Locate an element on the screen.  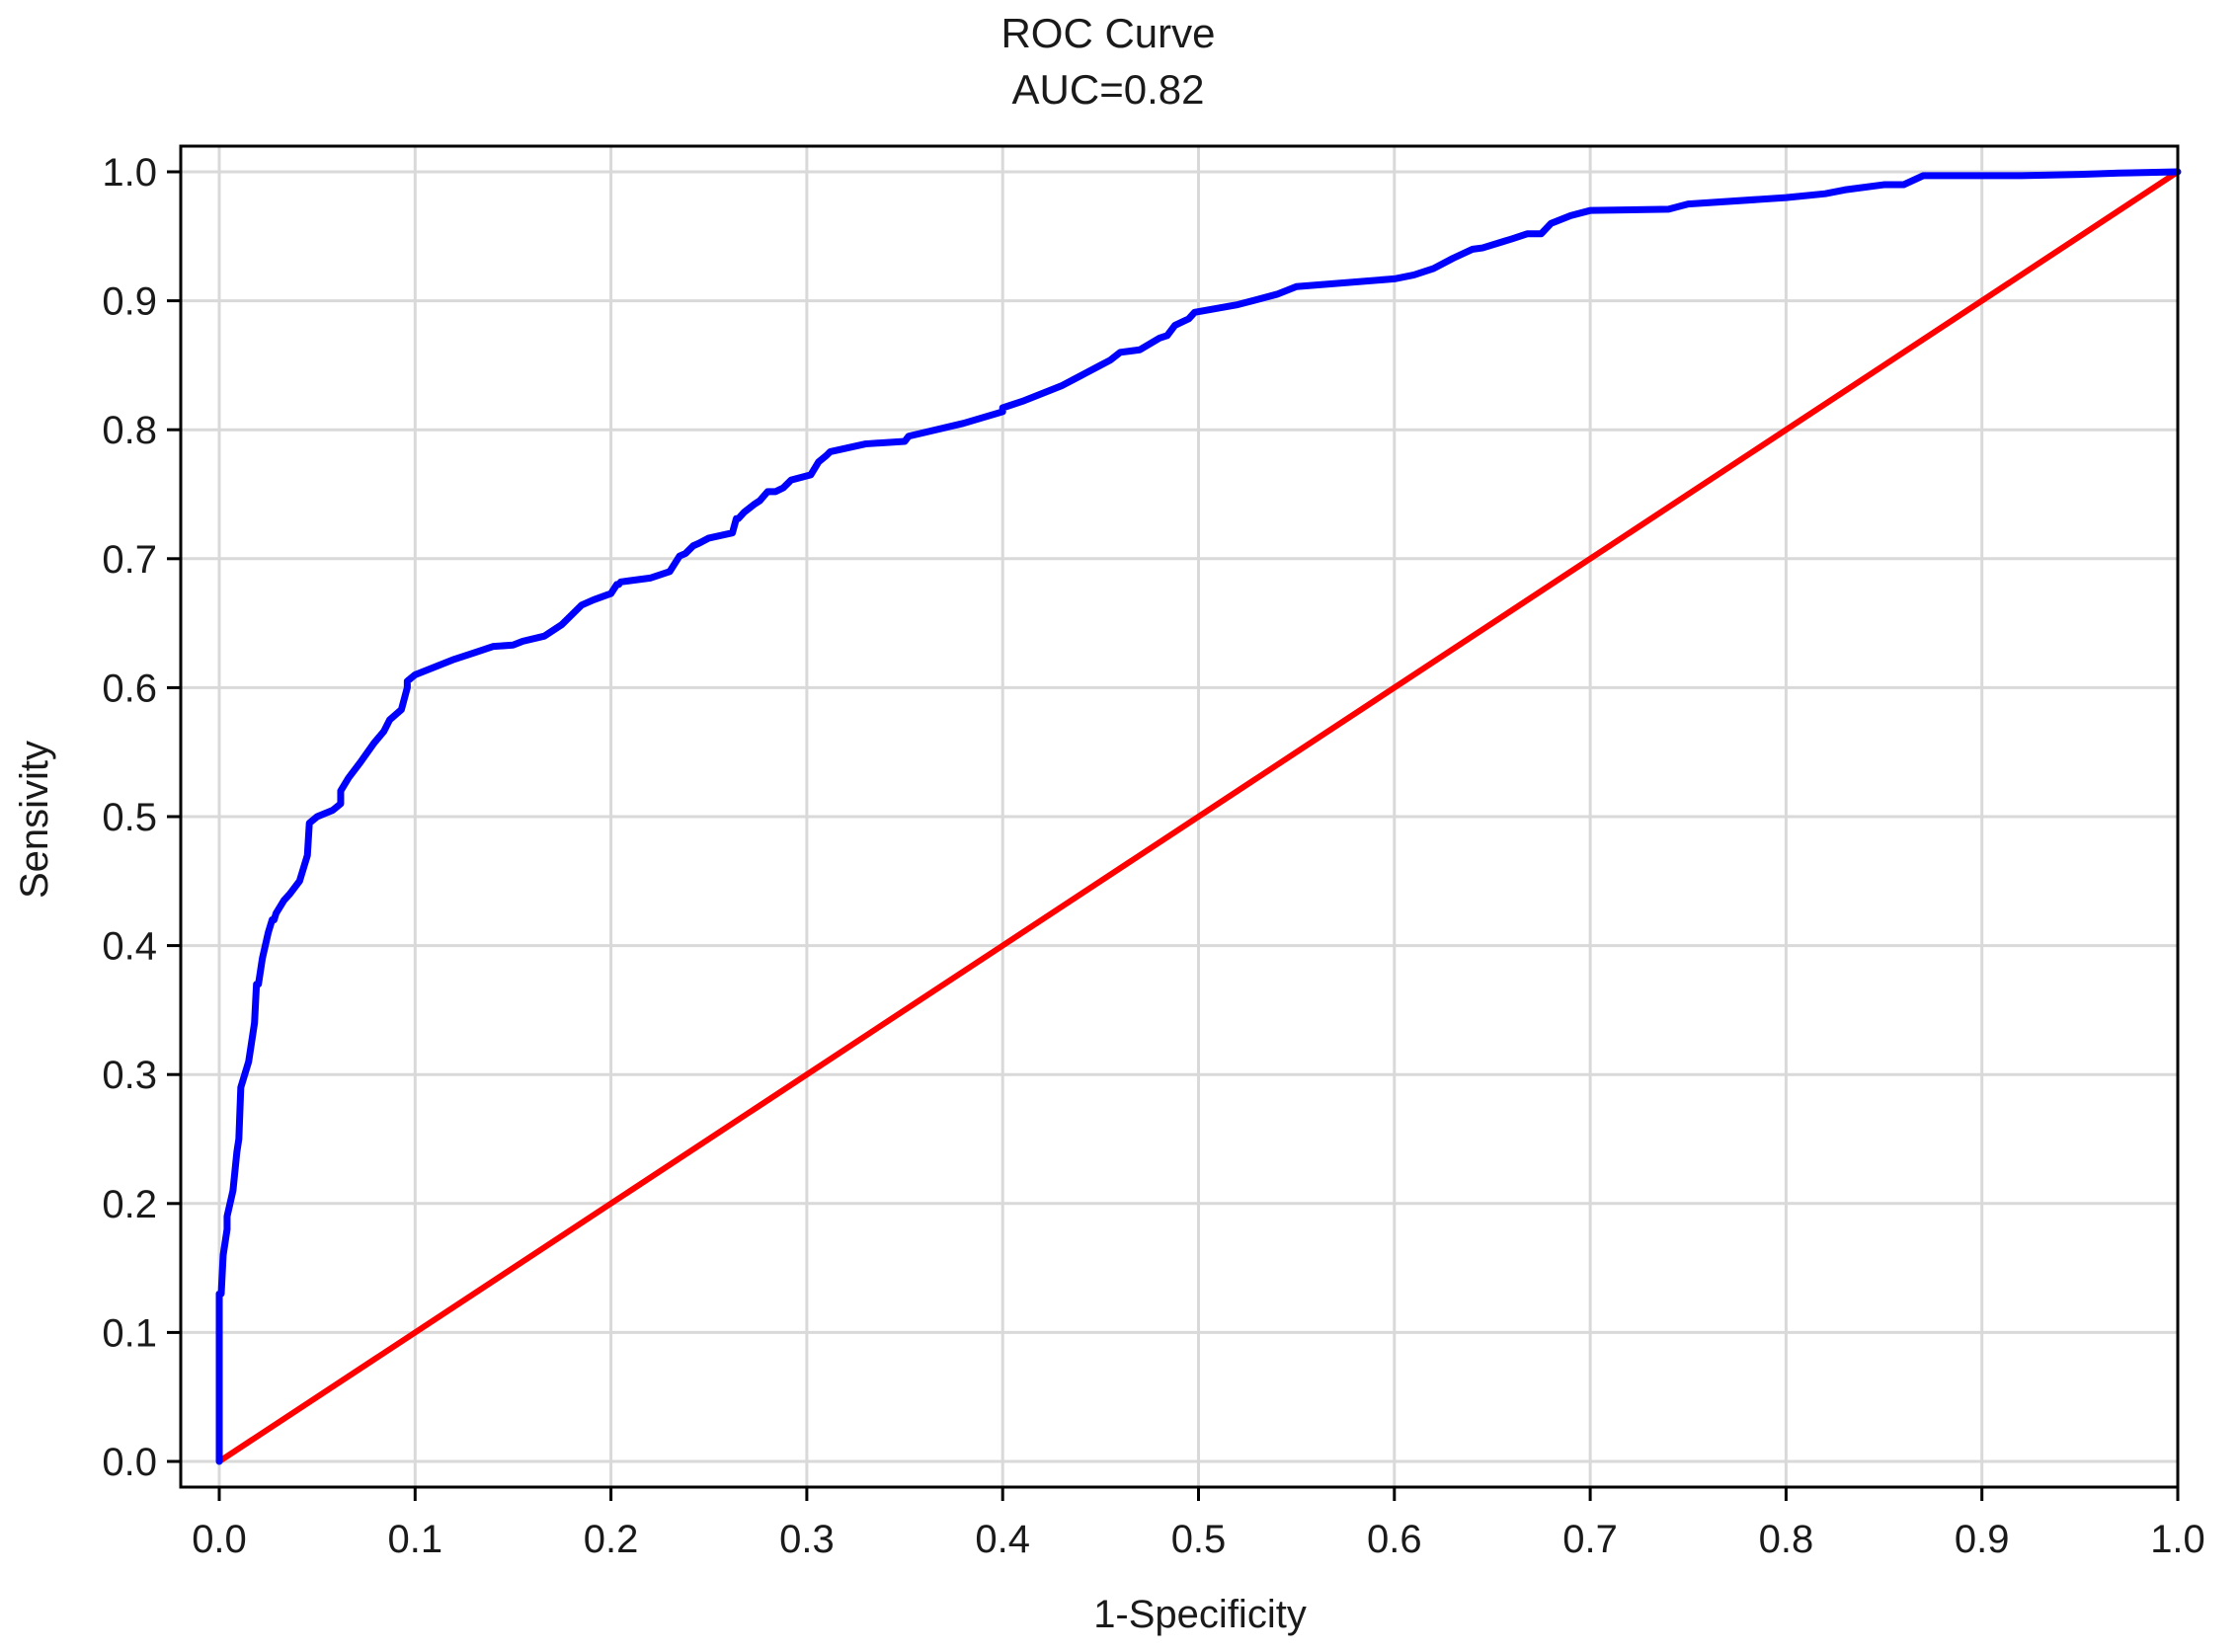
y-tick-label: 0.4 is located at coordinates (129, 947).